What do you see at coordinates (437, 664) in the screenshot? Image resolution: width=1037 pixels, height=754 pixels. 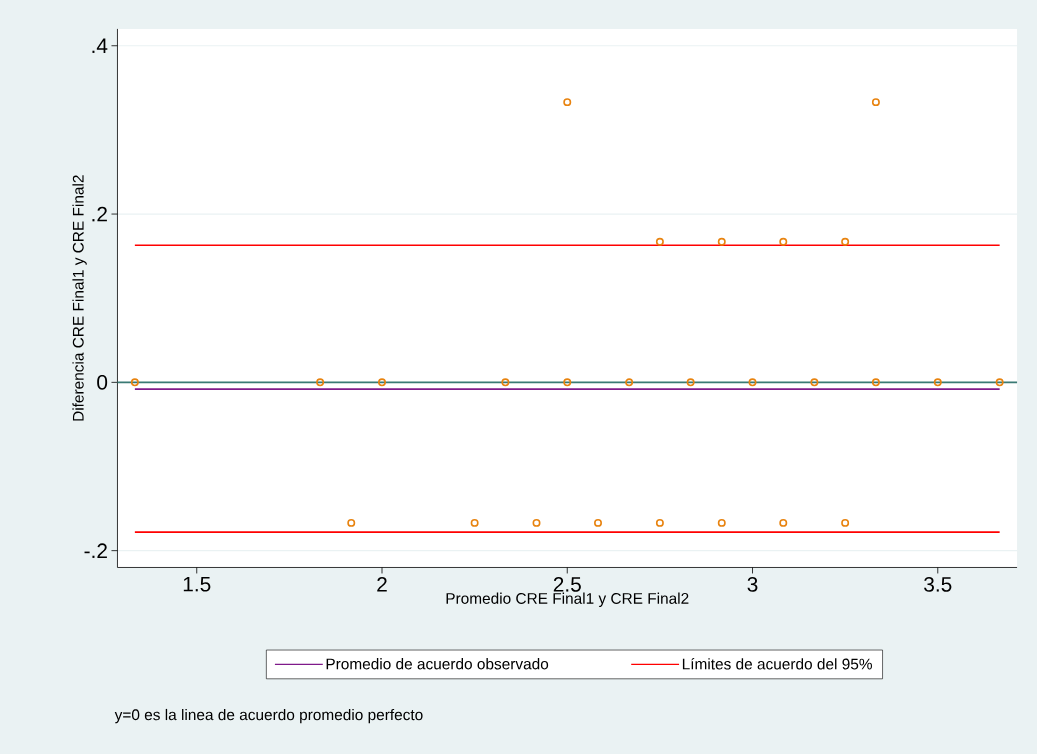 I see `legend-label: Promedio de acuerdo observado` at bounding box center [437, 664].